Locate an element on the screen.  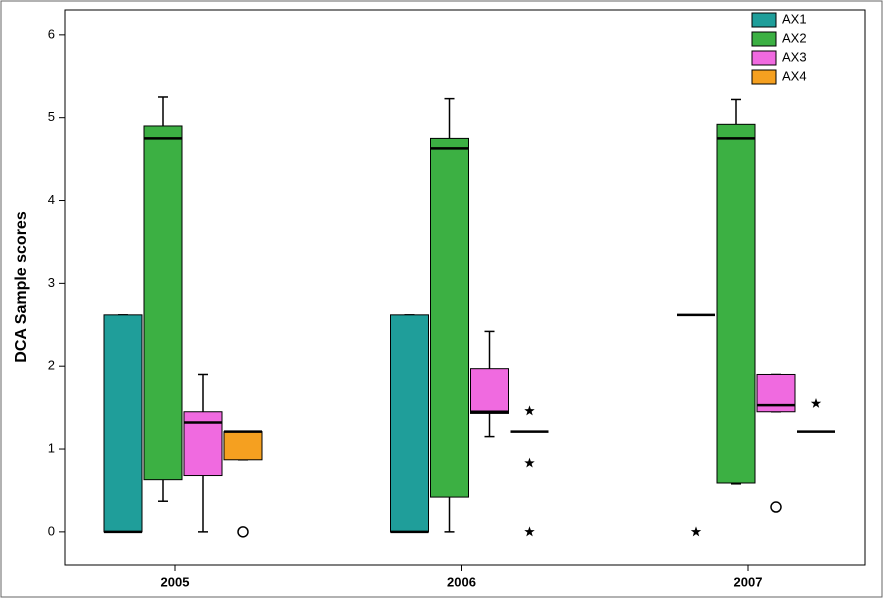
y-tick-label: 5 is located at coordinates (51, 116).